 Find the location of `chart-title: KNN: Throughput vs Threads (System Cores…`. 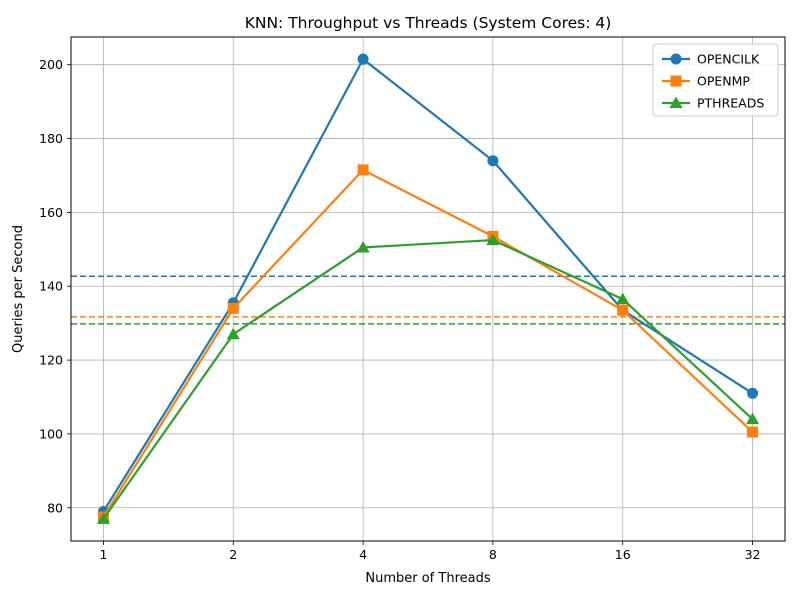

chart-title: KNN: Throughput vs Threads (System Cores… is located at coordinates (428, 23).